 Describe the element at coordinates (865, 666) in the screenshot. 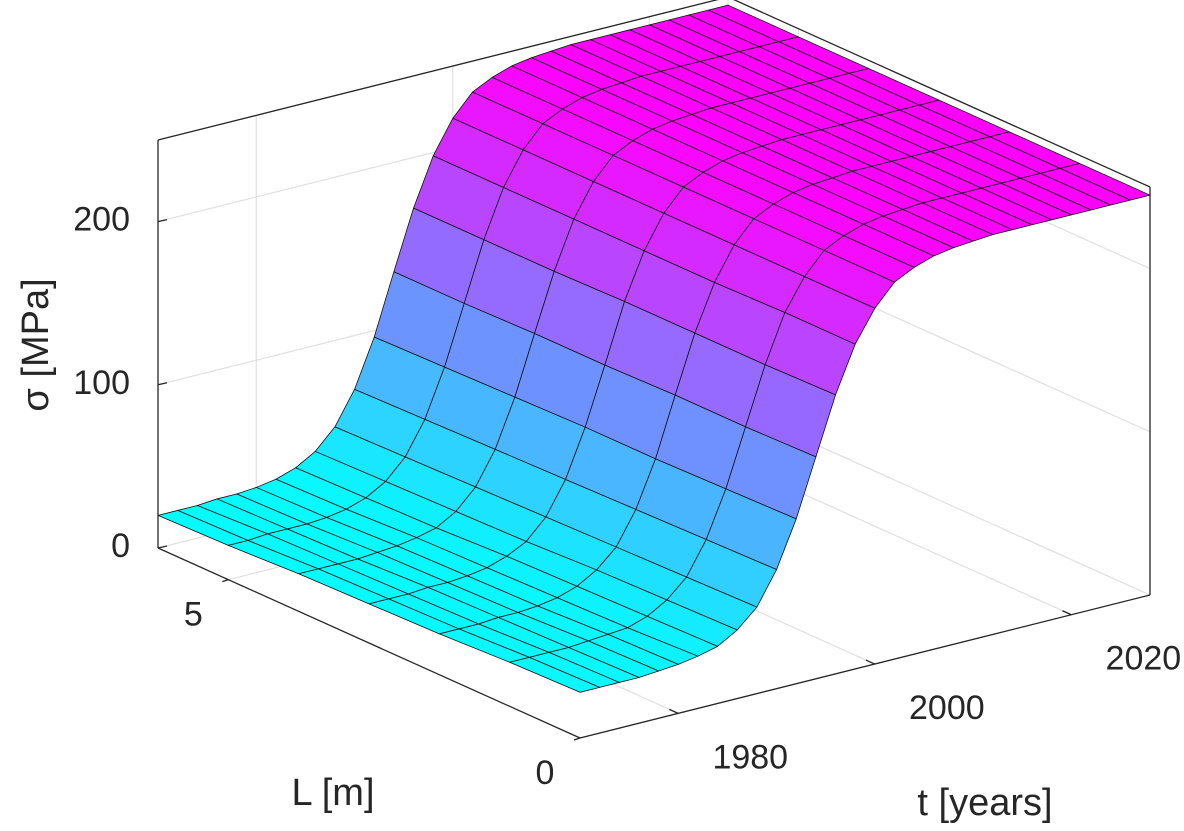

I see `x-axis` at that location.